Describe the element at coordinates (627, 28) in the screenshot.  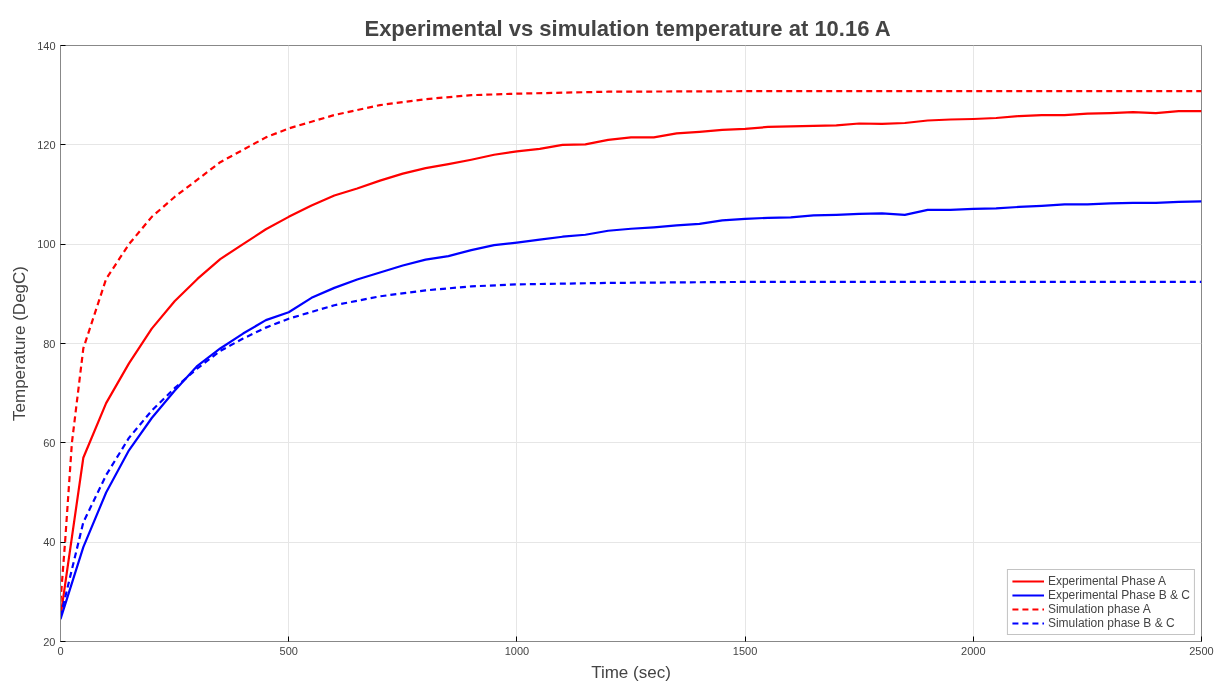
I see `chart-title: Experimental vs simulation temperature at 10.16 A` at that location.